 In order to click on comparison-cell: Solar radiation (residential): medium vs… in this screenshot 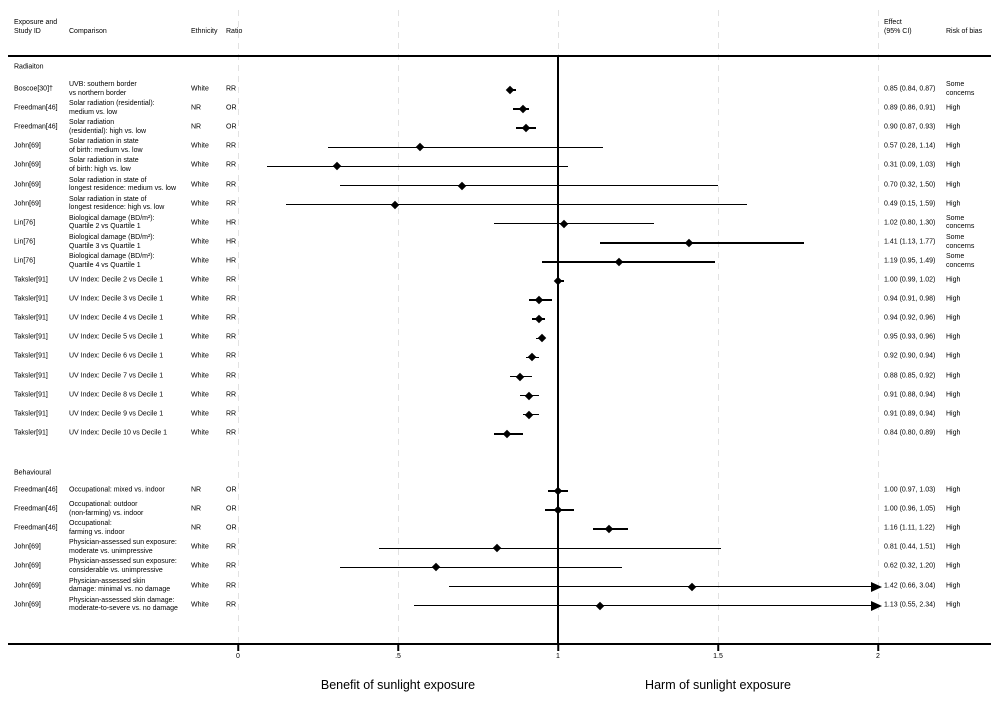, I will do `click(112, 108)`.